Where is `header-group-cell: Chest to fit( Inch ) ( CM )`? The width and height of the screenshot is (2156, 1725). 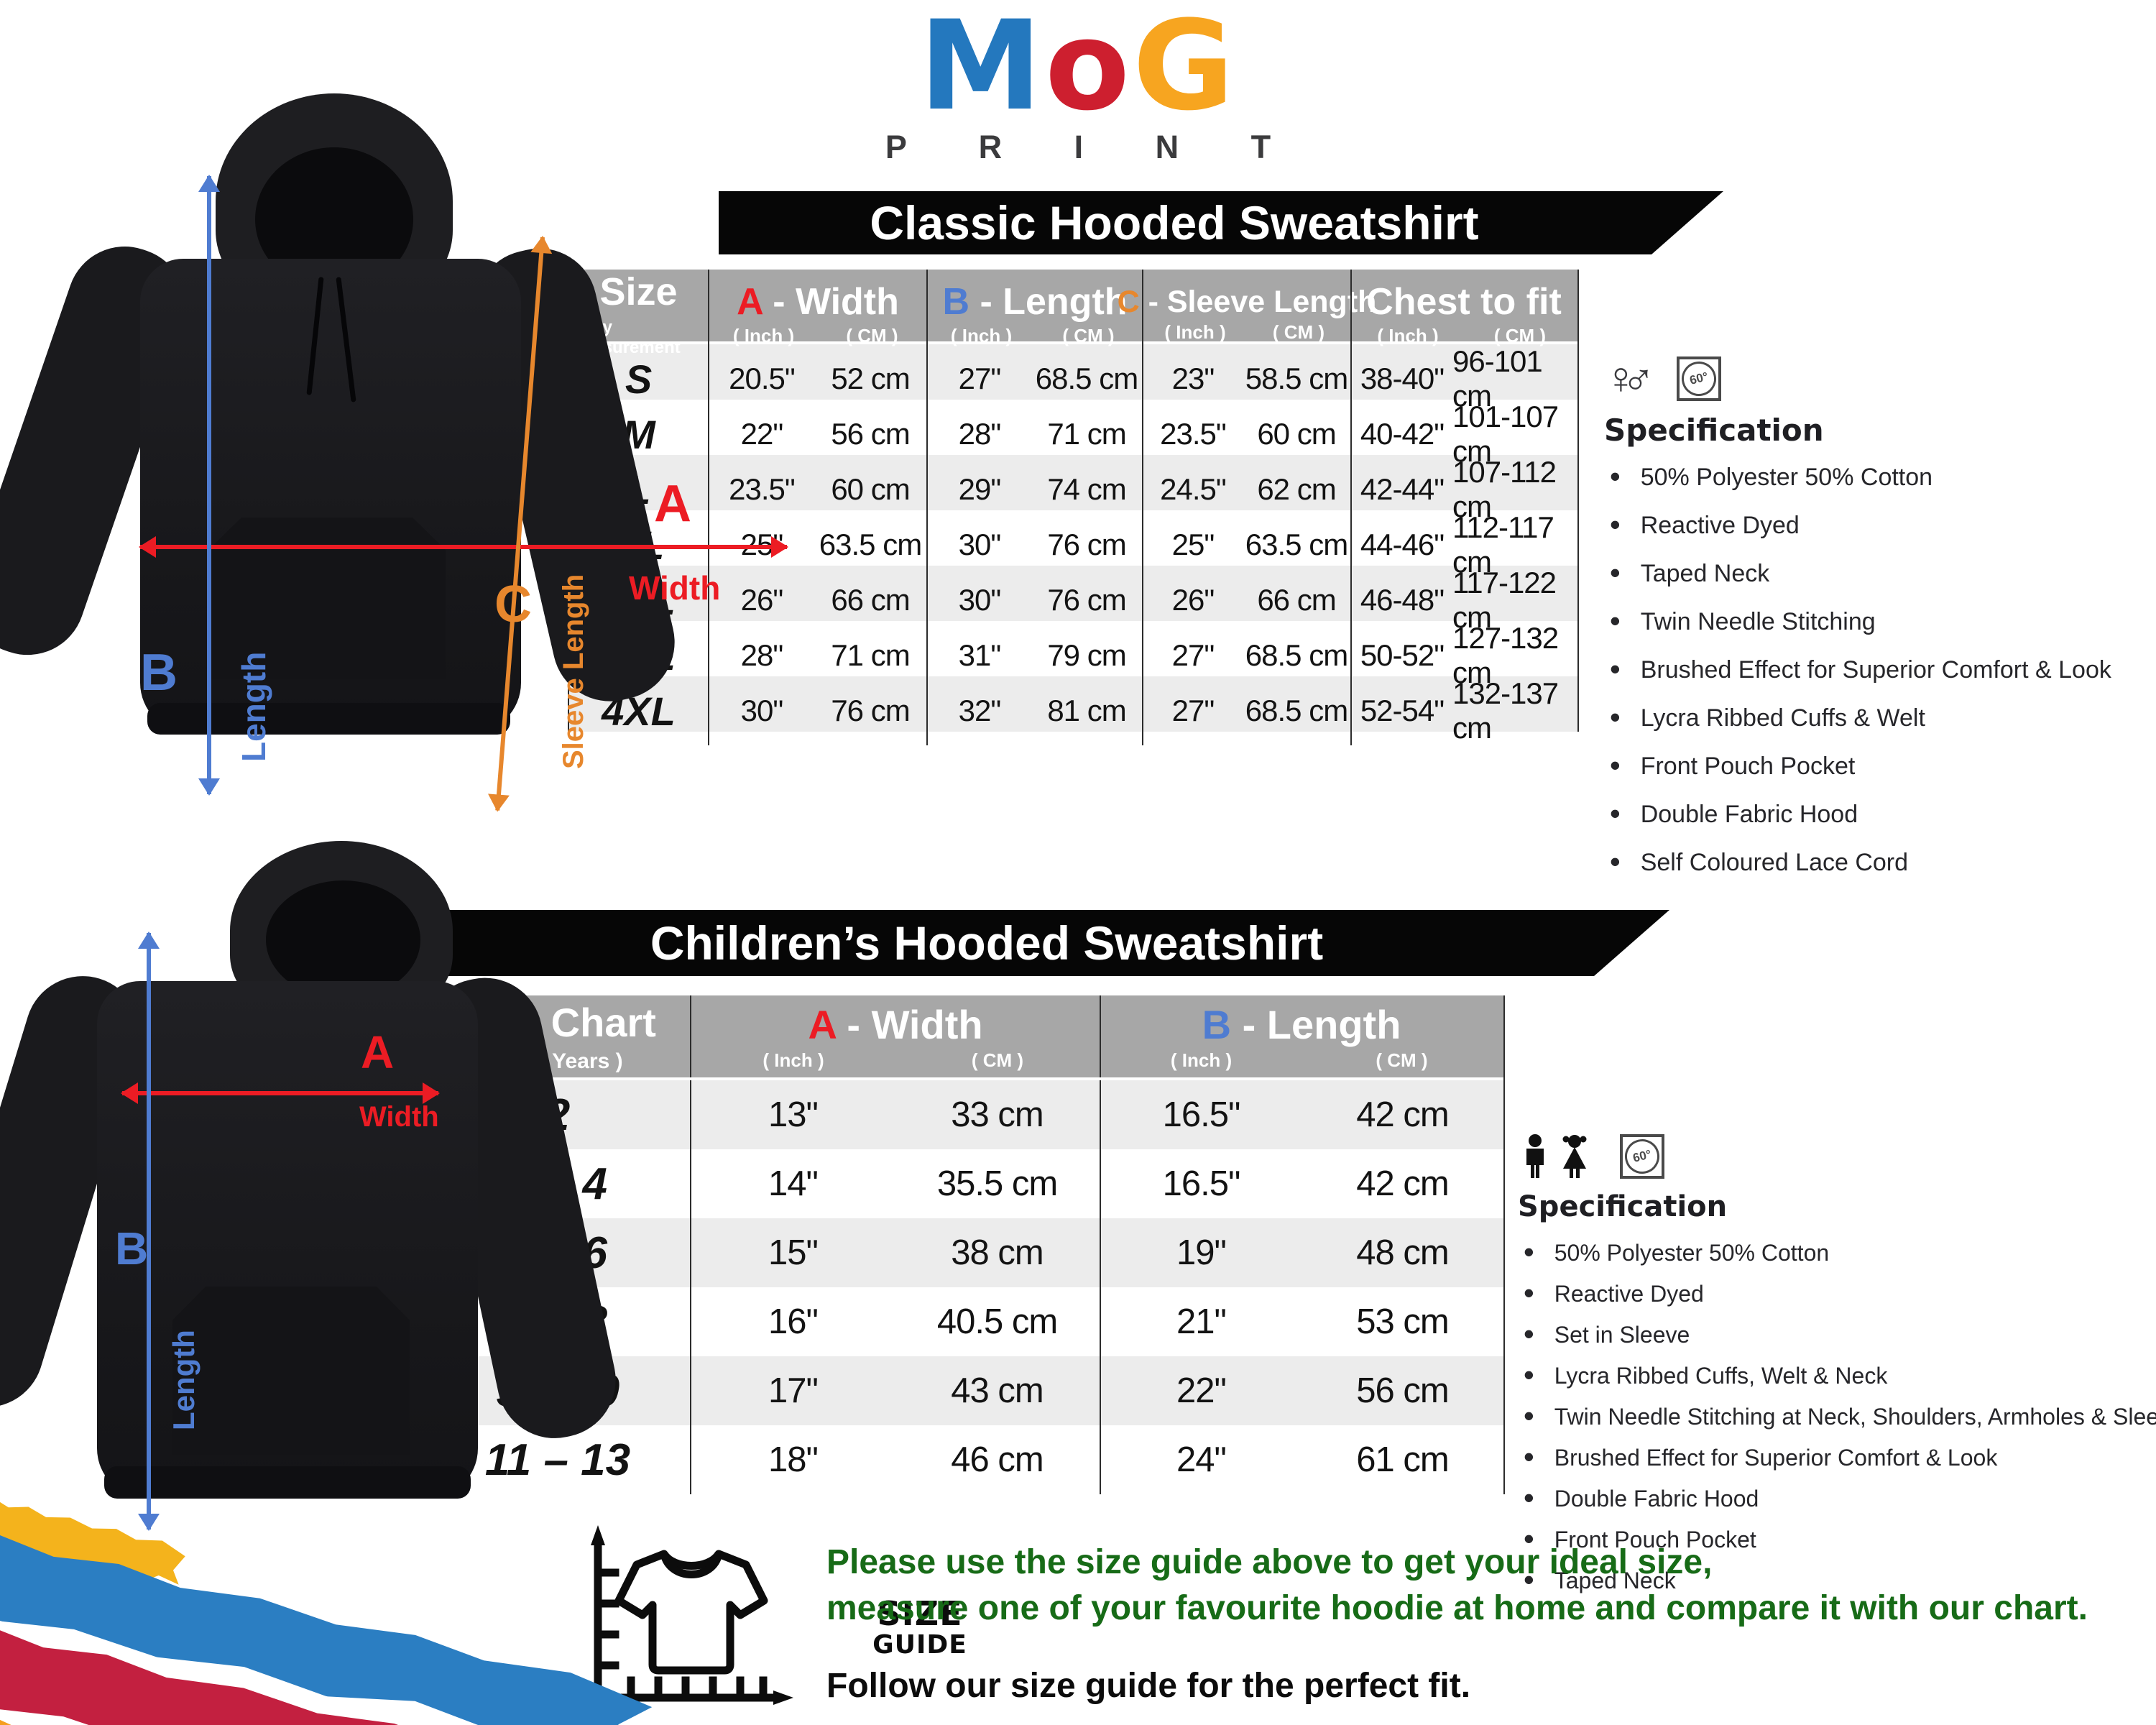 header-group-cell: Chest to fit( Inch ) ( CM ) is located at coordinates (1463, 314).